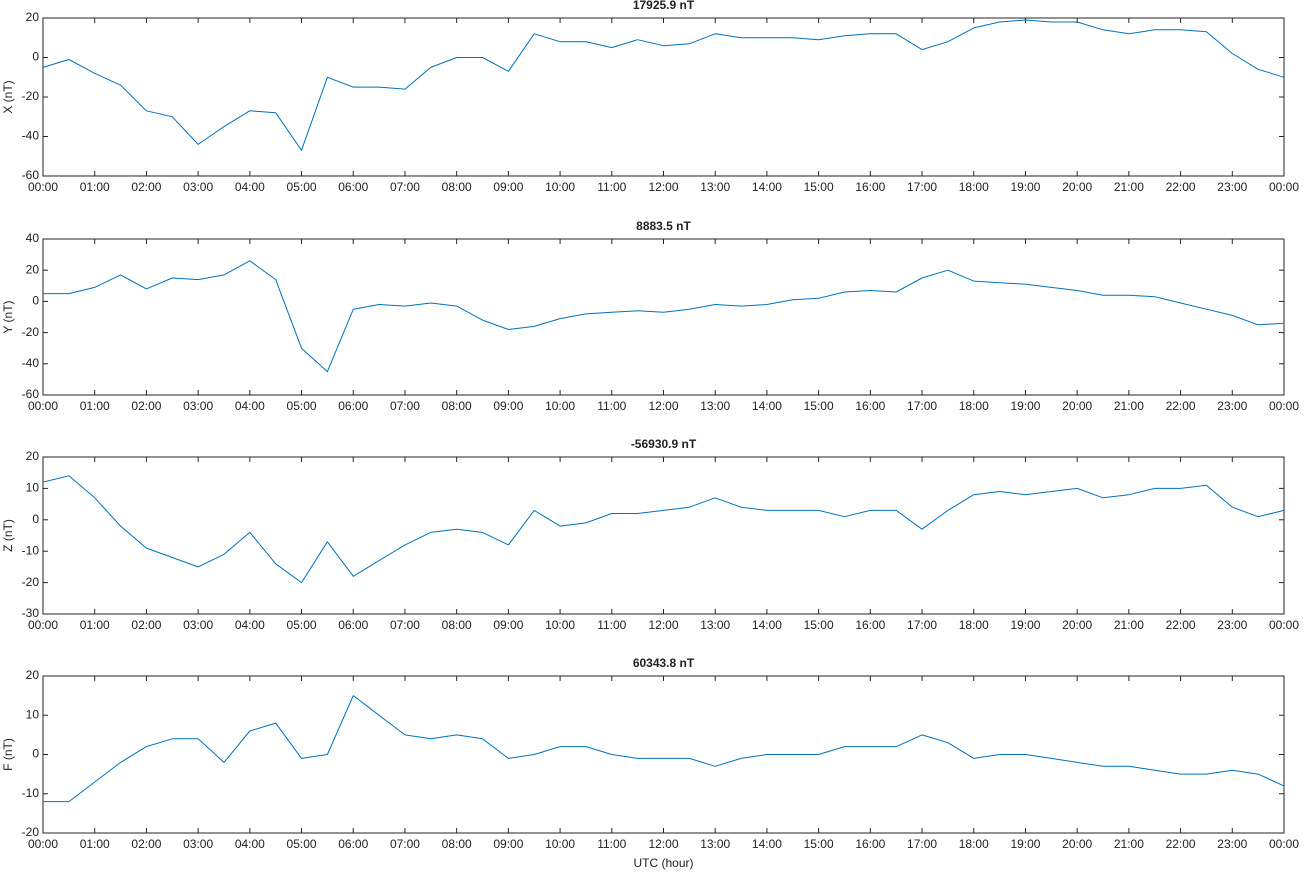  Describe the element at coordinates (663, 863) in the screenshot. I see `x-axis-label: UTC (hour)` at that location.